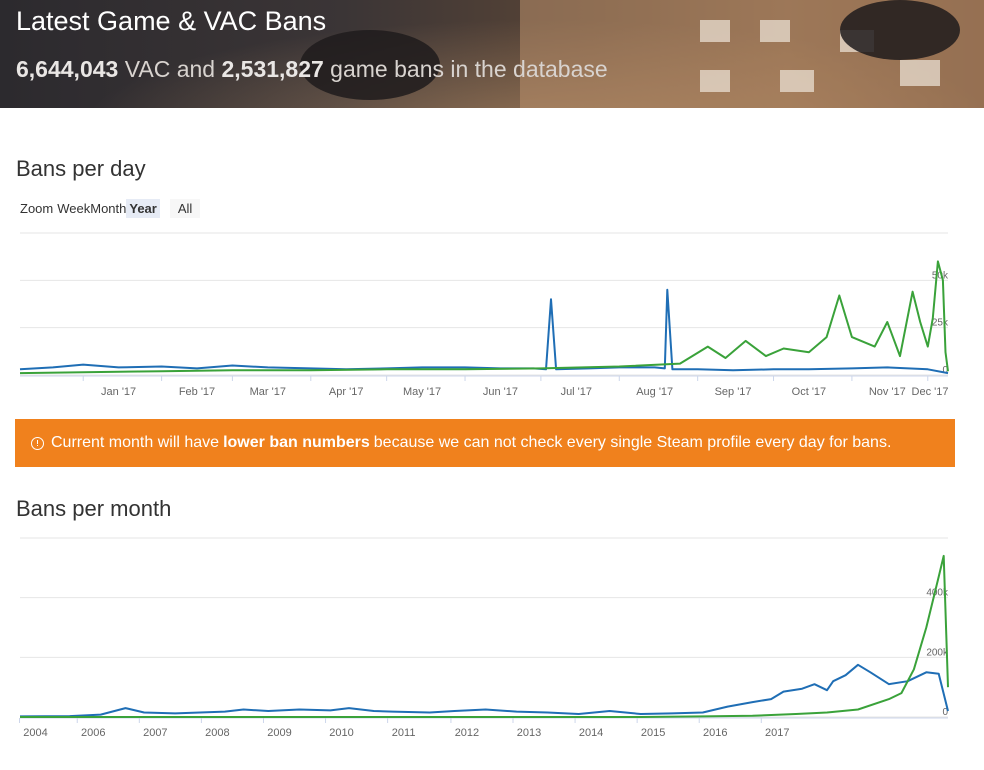  I want to click on x-tick-label: Feb '17, so click(197, 392).